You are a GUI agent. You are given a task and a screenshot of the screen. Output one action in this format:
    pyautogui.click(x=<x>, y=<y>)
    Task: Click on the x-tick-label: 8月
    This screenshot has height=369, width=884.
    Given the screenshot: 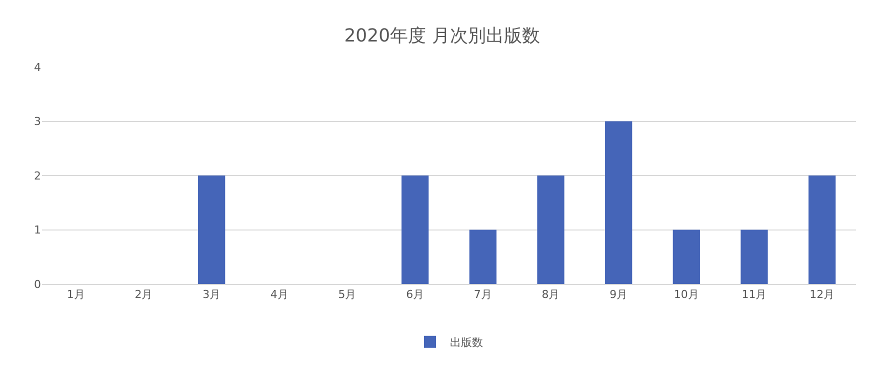 What is the action you would take?
    pyautogui.click(x=551, y=295)
    